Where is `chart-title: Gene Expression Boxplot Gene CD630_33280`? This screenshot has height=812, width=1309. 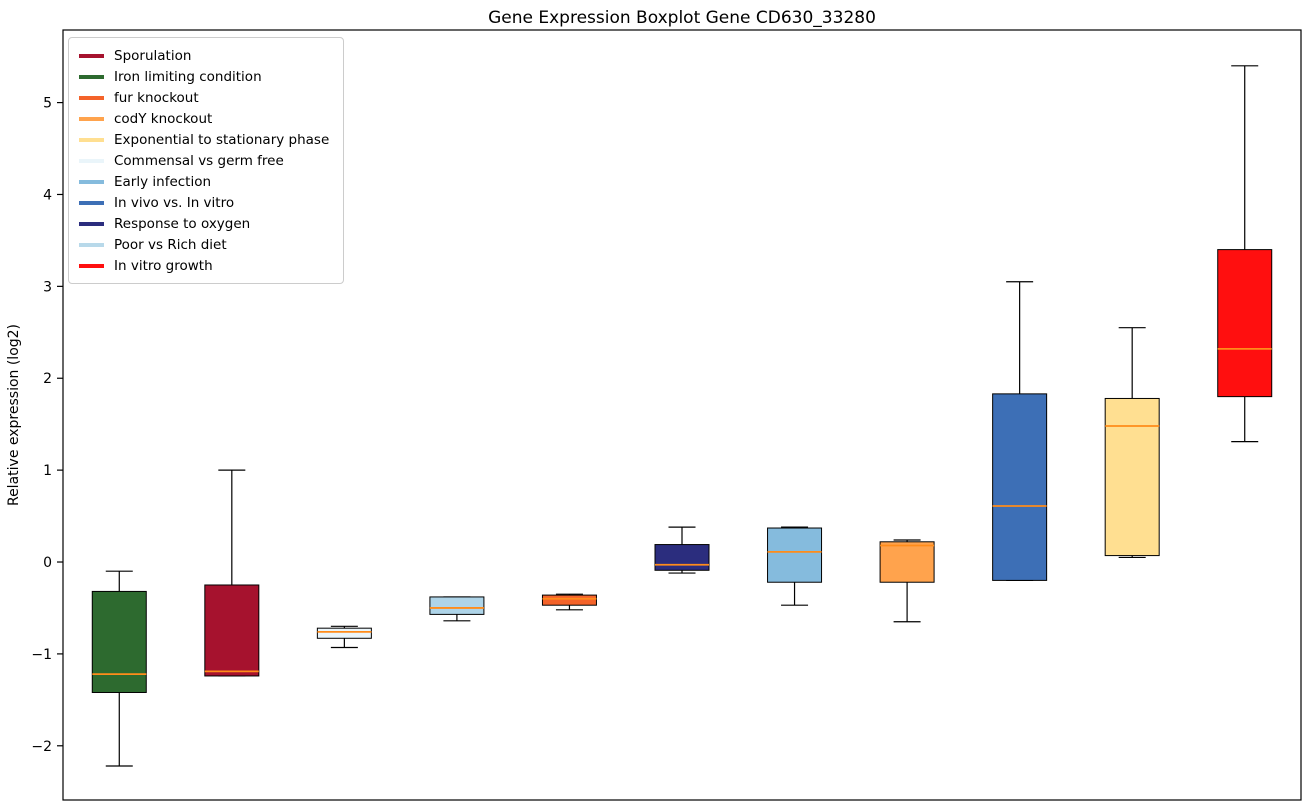
chart-title: Gene Expression Boxplot Gene CD630_33280 is located at coordinates (682, 18).